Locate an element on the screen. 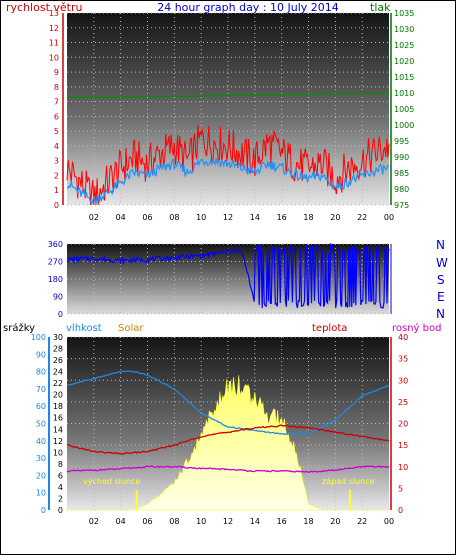 The width and height of the screenshot is (456, 555). rain-tick-label: 0 is located at coordinates (43, 510).